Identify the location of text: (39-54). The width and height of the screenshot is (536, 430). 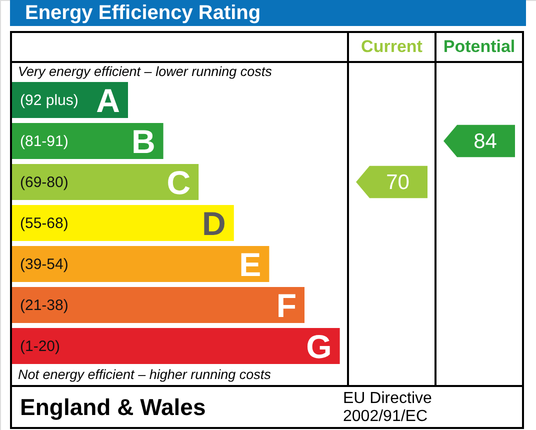
(44, 264).